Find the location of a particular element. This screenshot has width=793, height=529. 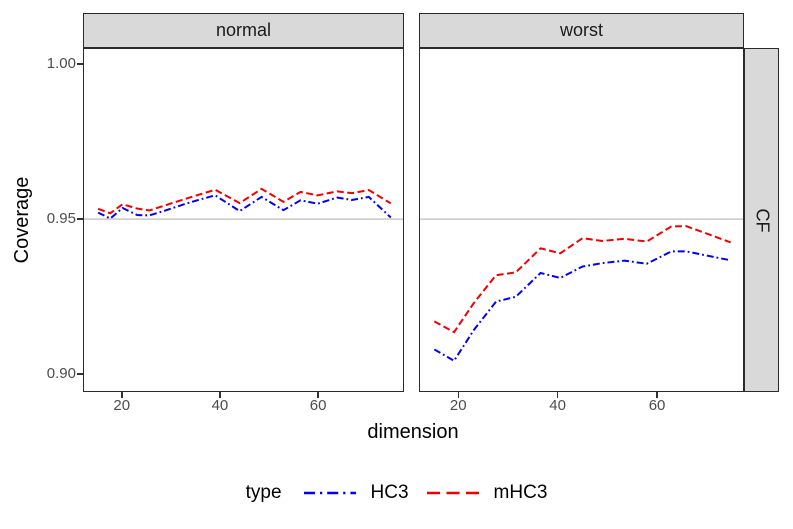

facet-strip-cf: CF is located at coordinates (761, 220).